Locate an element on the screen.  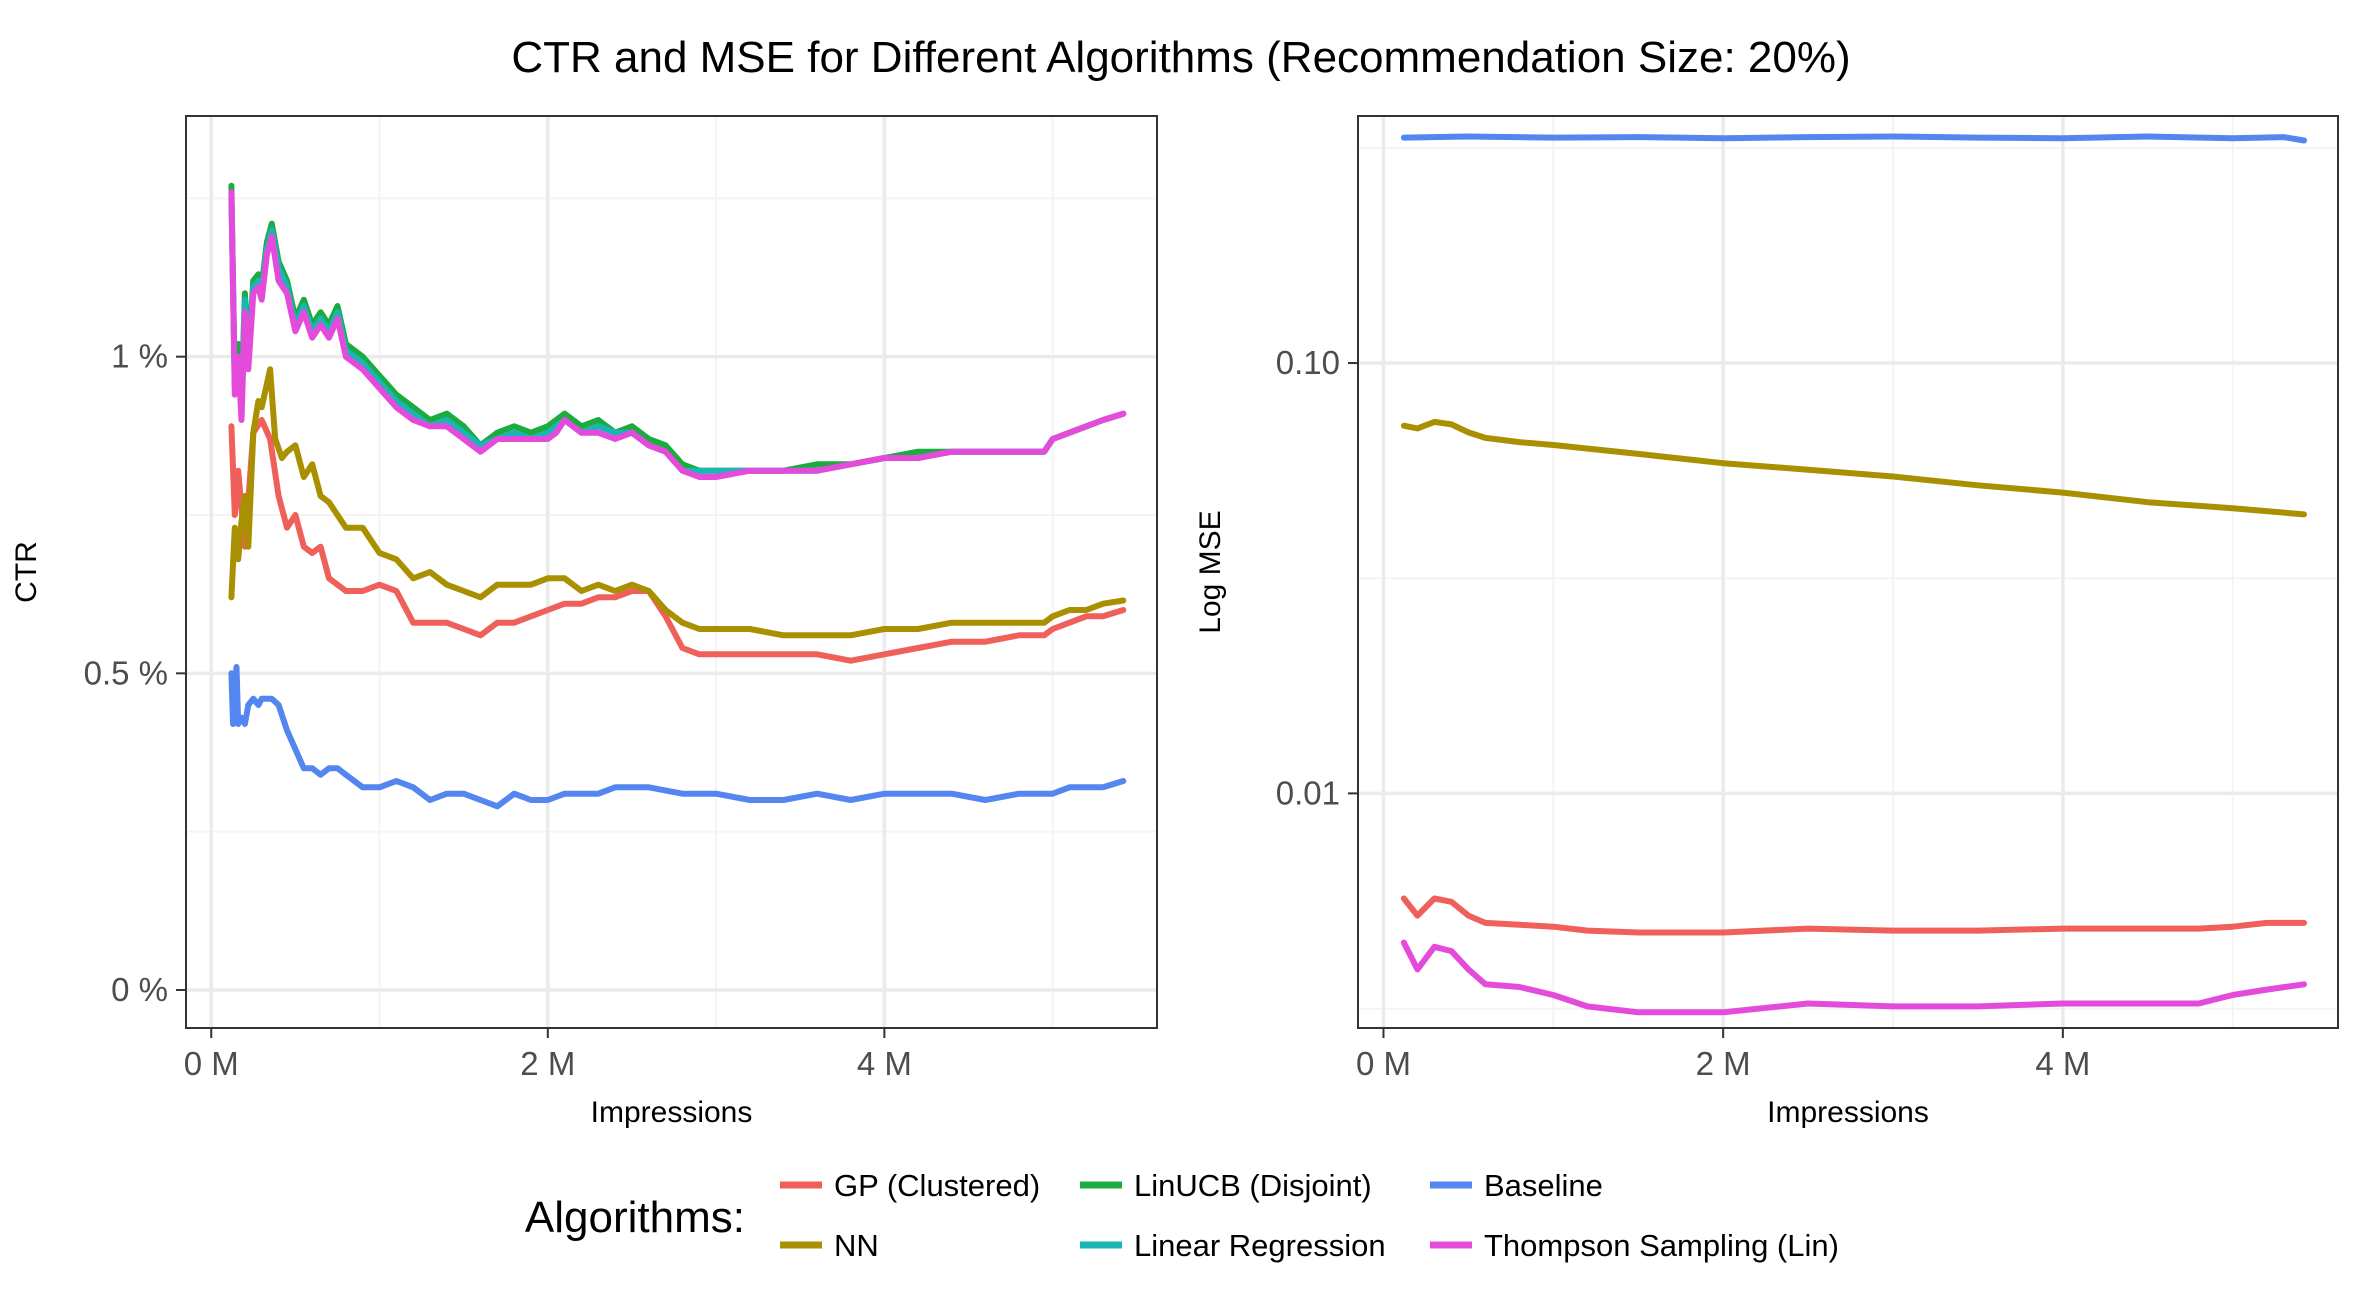
y-axis-title: Log MSE is located at coordinates (1210, 571).